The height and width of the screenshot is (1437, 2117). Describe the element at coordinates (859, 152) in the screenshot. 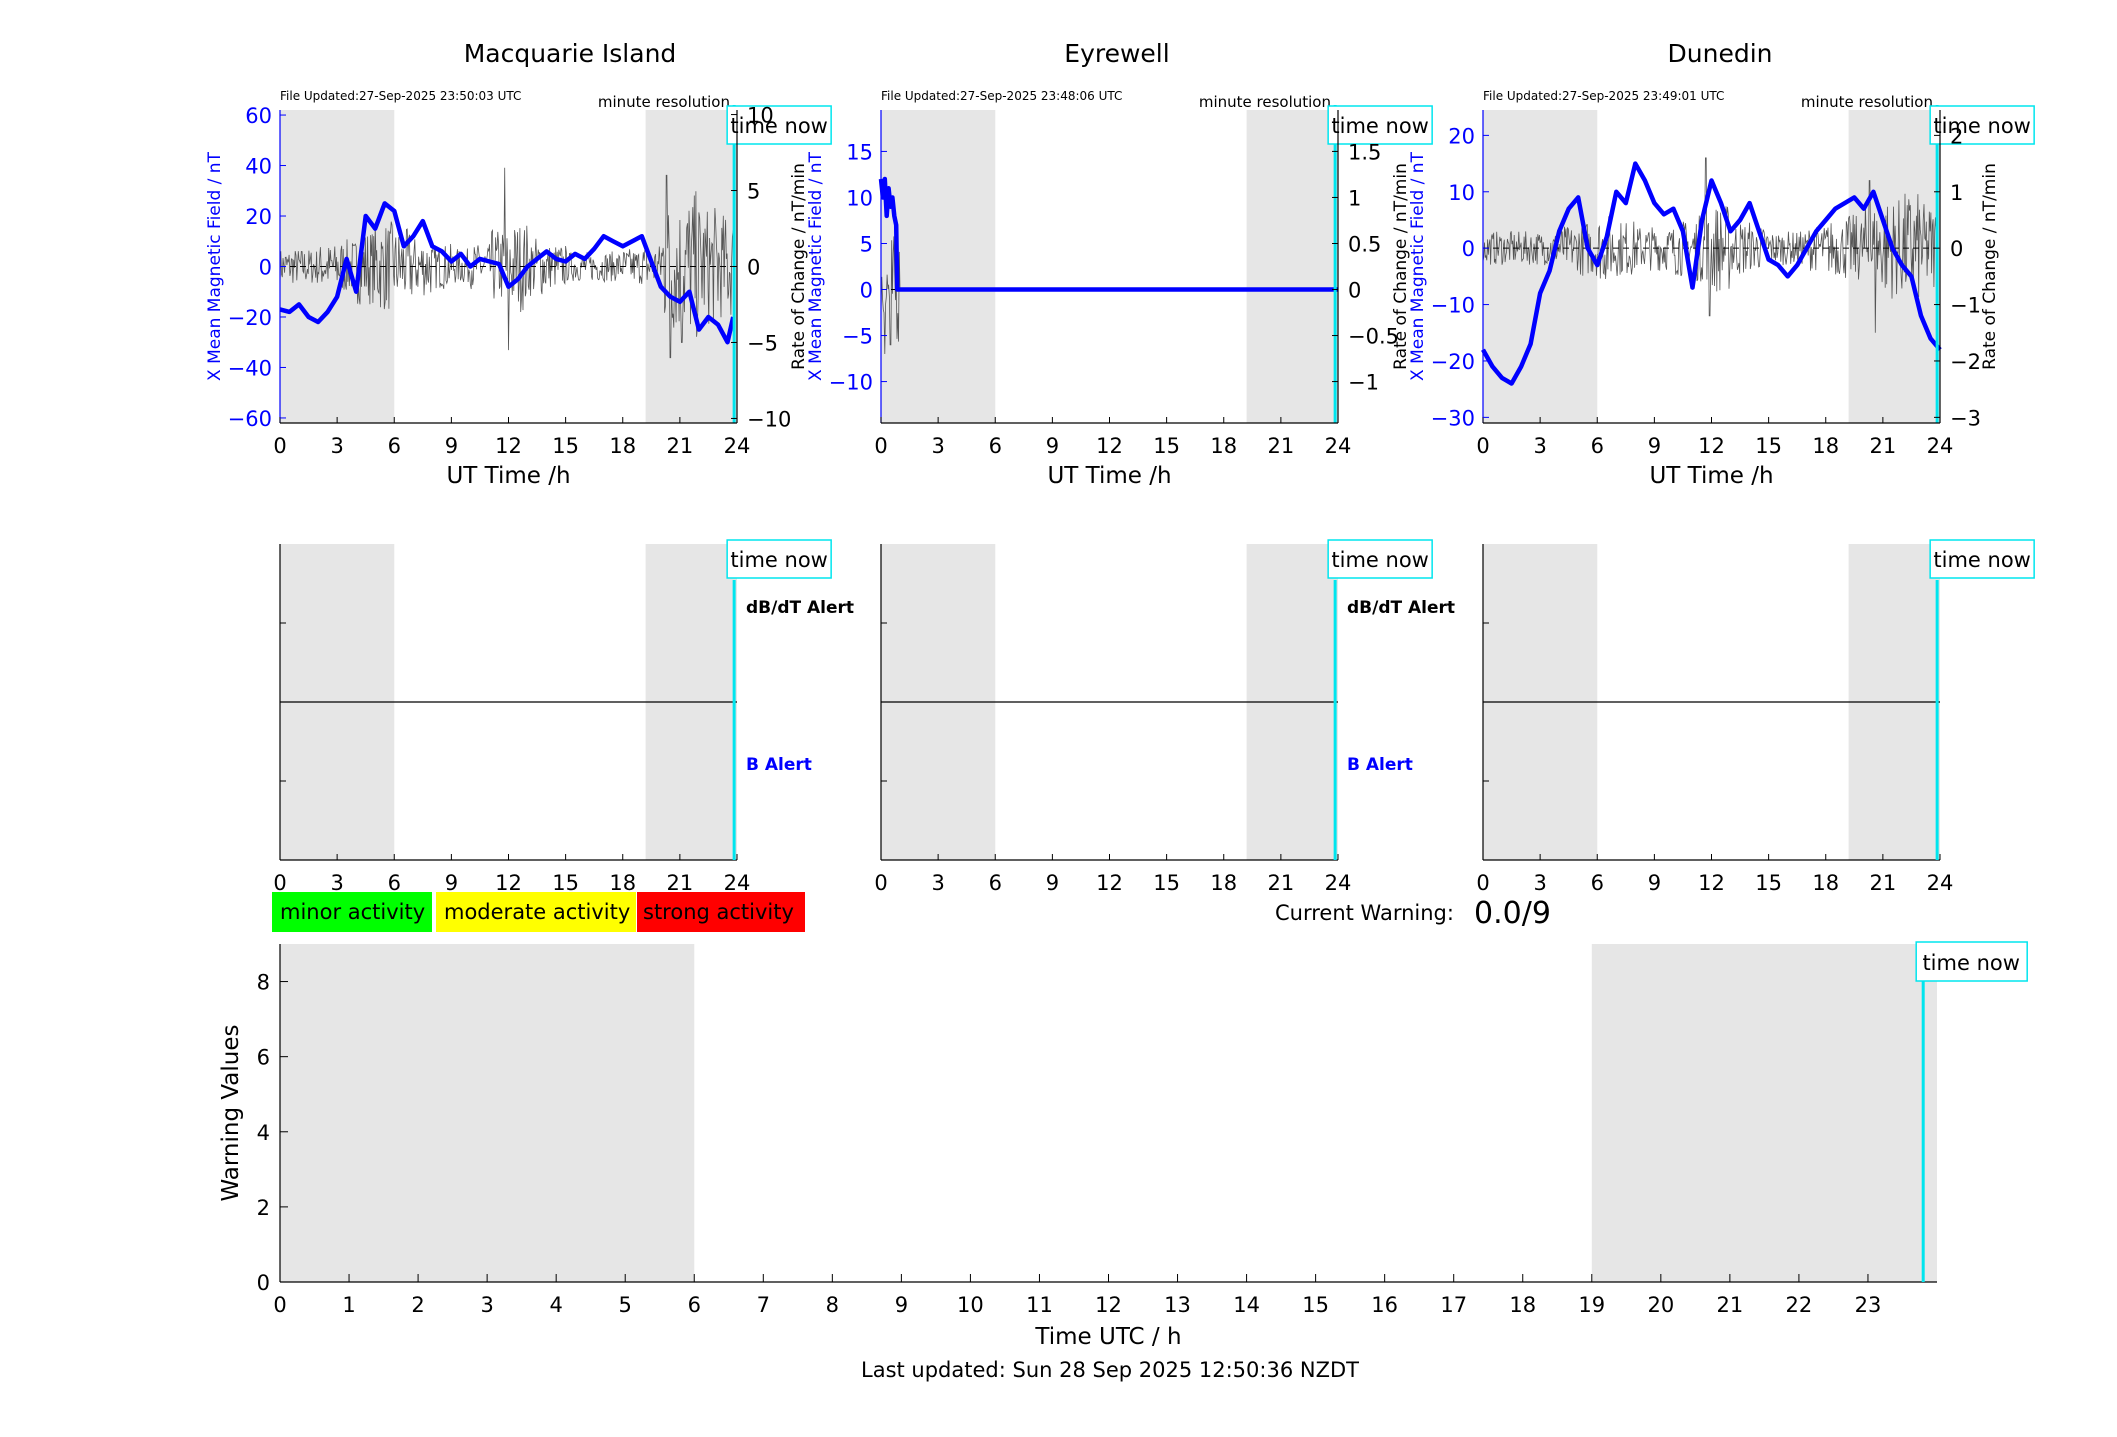

I see `left-y-tick-label: 15` at that location.